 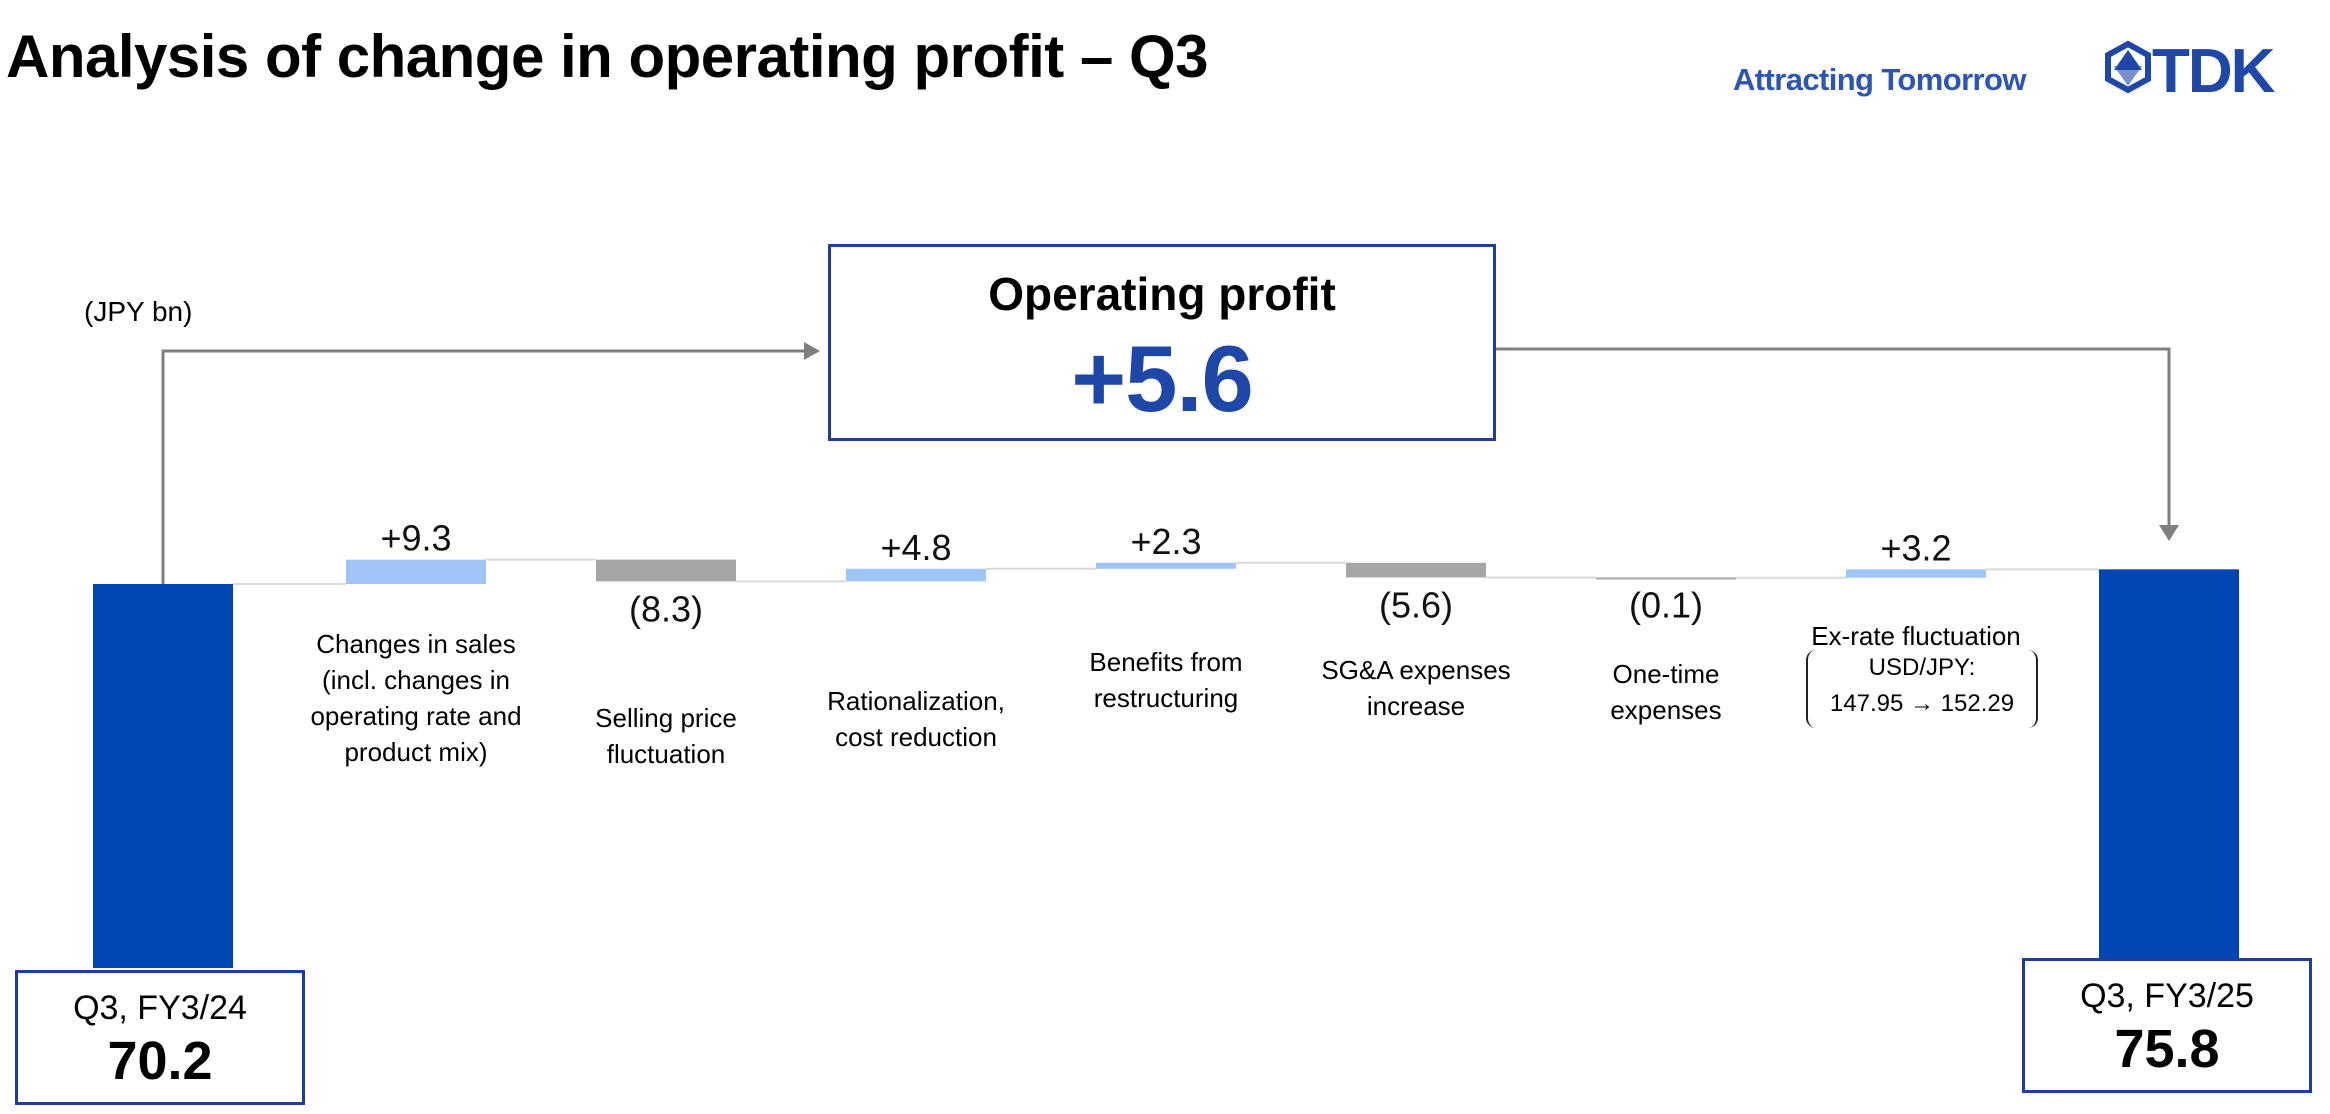 What do you see at coordinates (916, 737) in the screenshot?
I see `category-label-line: cost reduction` at bounding box center [916, 737].